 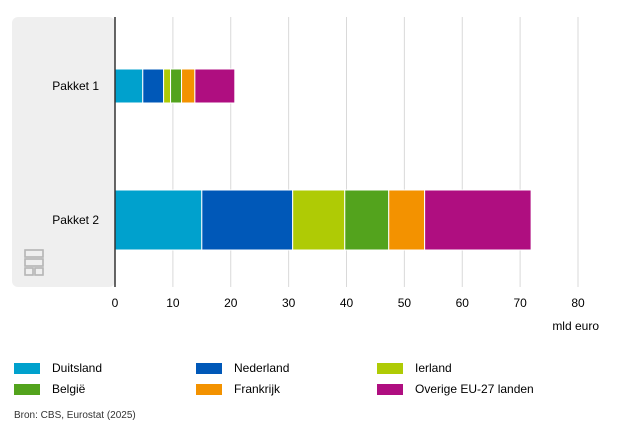 I want to click on category-labels: Pakket 1 Pakket 2, so click(x=75, y=153).